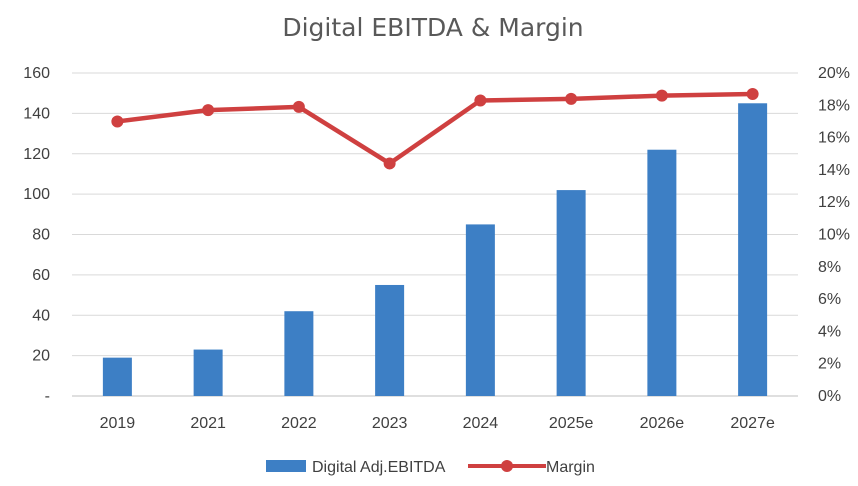 The height and width of the screenshot is (486, 858). What do you see at coordinates (829, 267) in the screenshot?
I see `right-axis-tick-label: 8%` at bounding box center [829, 267].